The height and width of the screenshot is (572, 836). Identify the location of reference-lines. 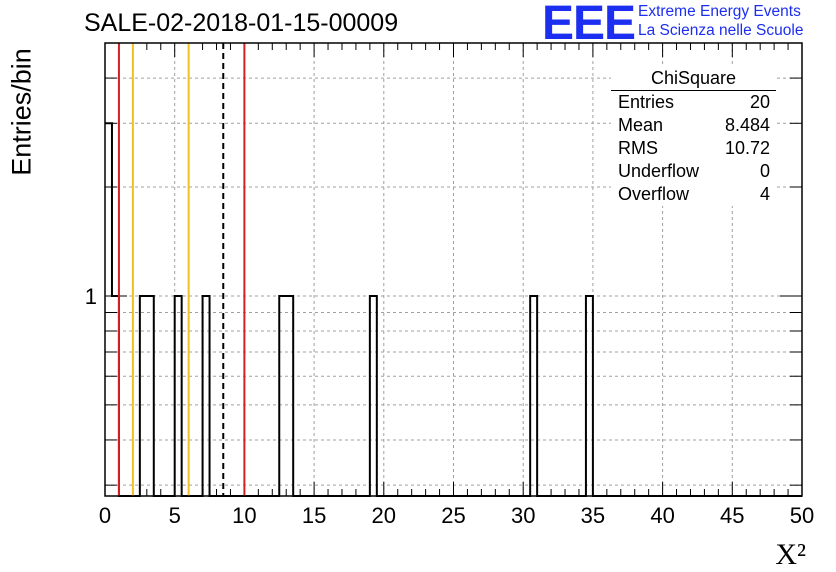
(181, 269).